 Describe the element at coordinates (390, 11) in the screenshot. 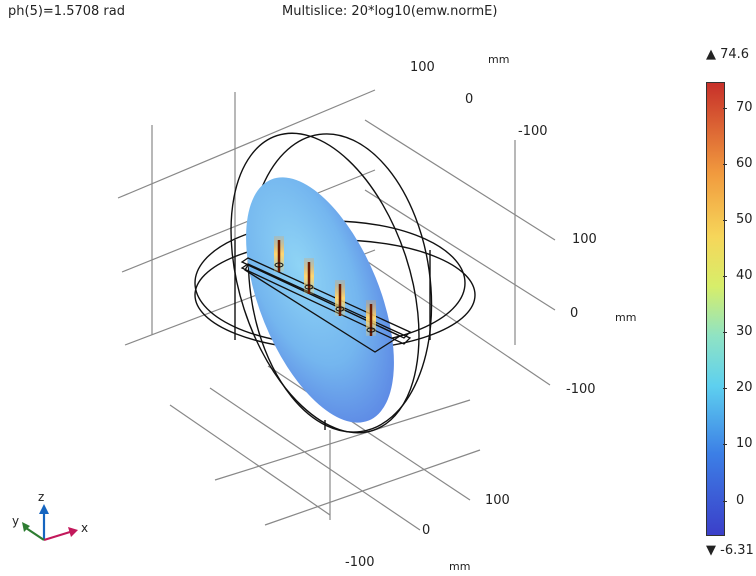

I see `plot-title: Multislice: 20*log10(emw.normE)` at that location.